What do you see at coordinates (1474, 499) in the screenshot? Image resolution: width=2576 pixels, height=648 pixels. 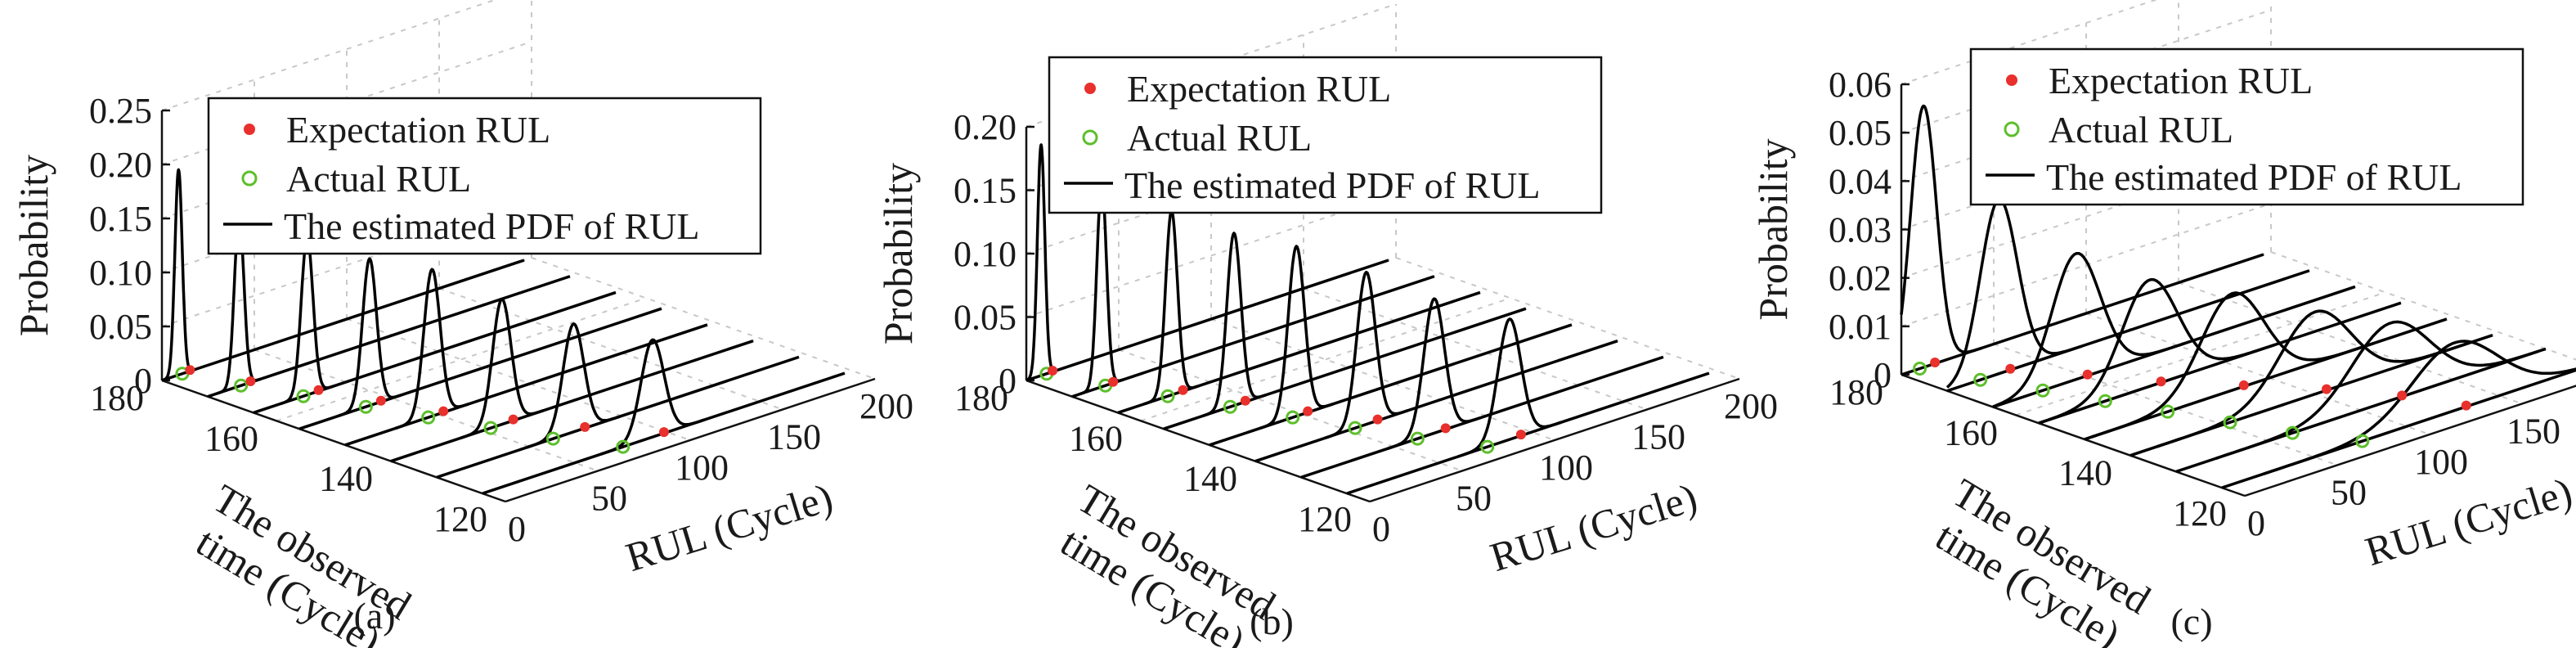 I see `x-tick-label: 50` at bounding box center [1474, 499].